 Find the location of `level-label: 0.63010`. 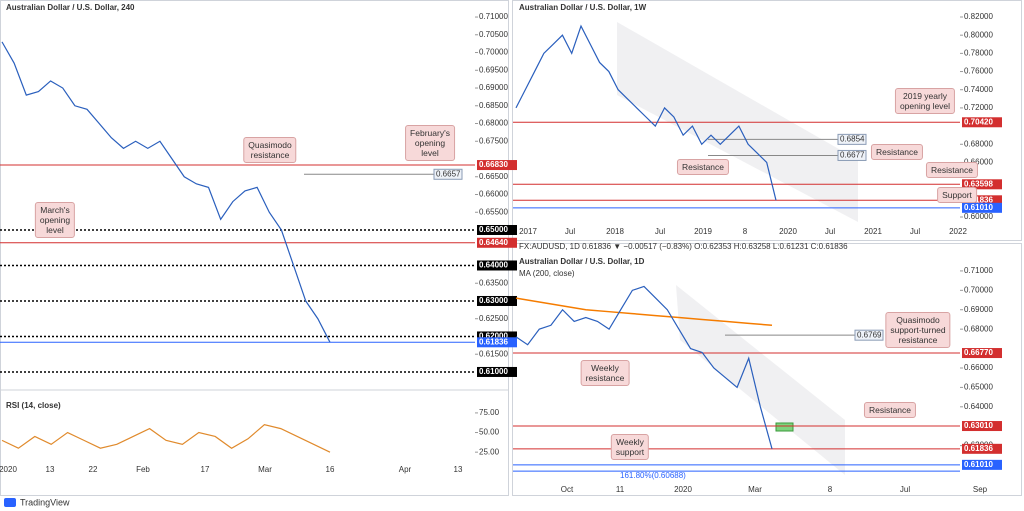

level-label: 0.63010 is located at coordinates (978, 425).